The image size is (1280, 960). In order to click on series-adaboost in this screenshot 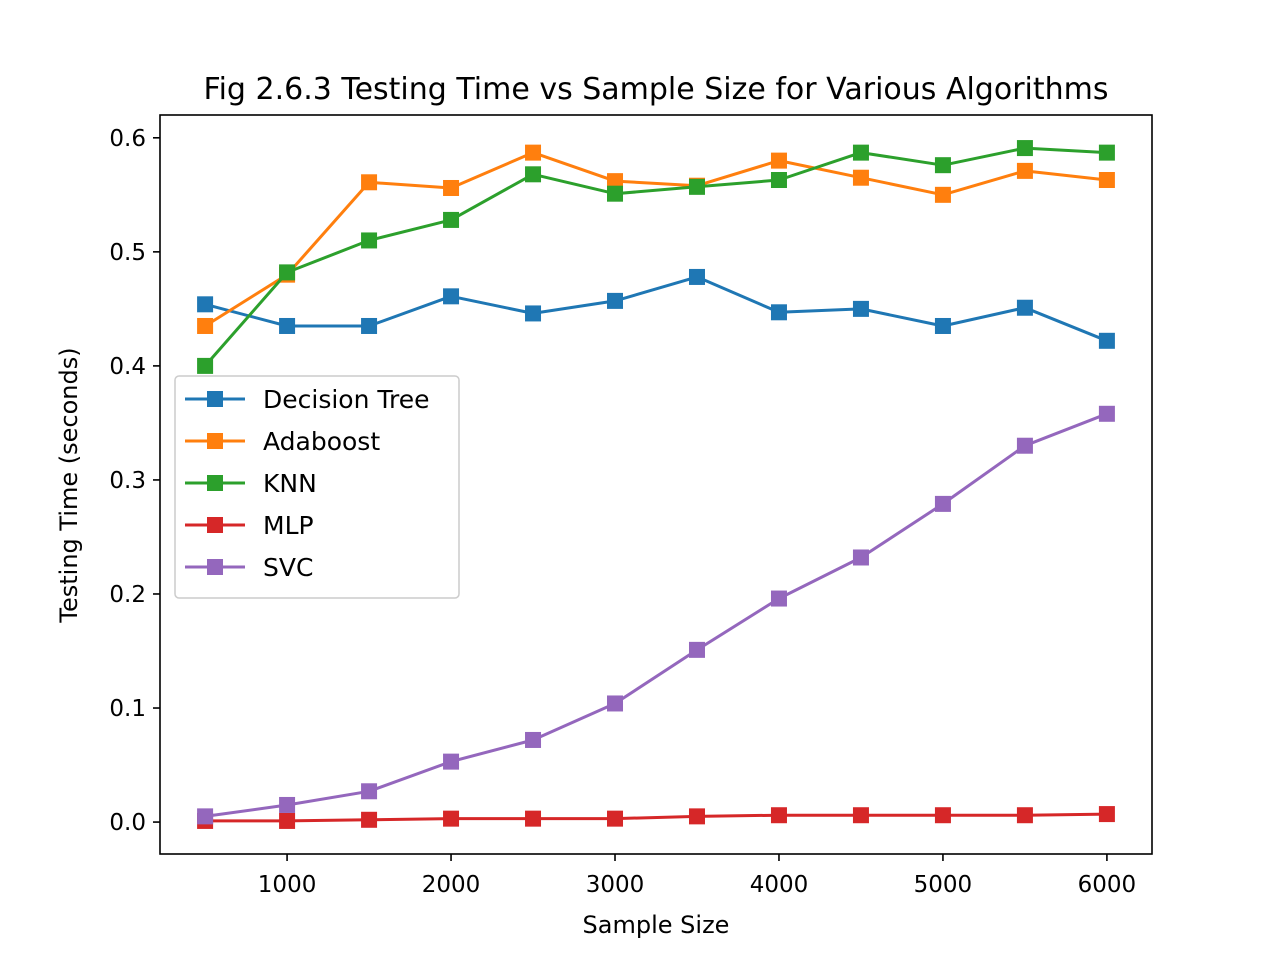, I will do `click(656, 239)`.